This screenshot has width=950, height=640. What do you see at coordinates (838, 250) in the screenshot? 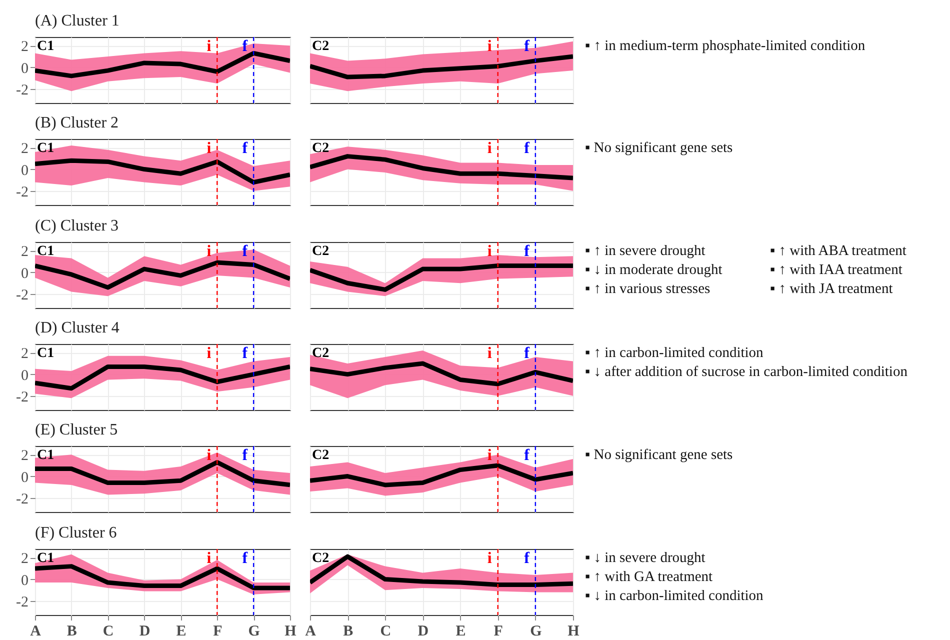
I see `text: ▪ ↑ with ABA treatment` at bounding box center [838, 250].